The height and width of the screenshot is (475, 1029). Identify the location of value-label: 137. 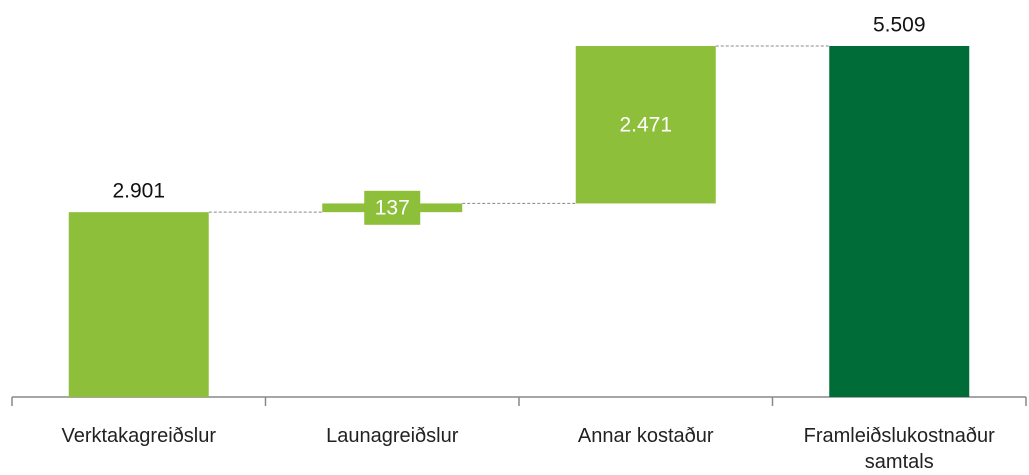
(392, 207).